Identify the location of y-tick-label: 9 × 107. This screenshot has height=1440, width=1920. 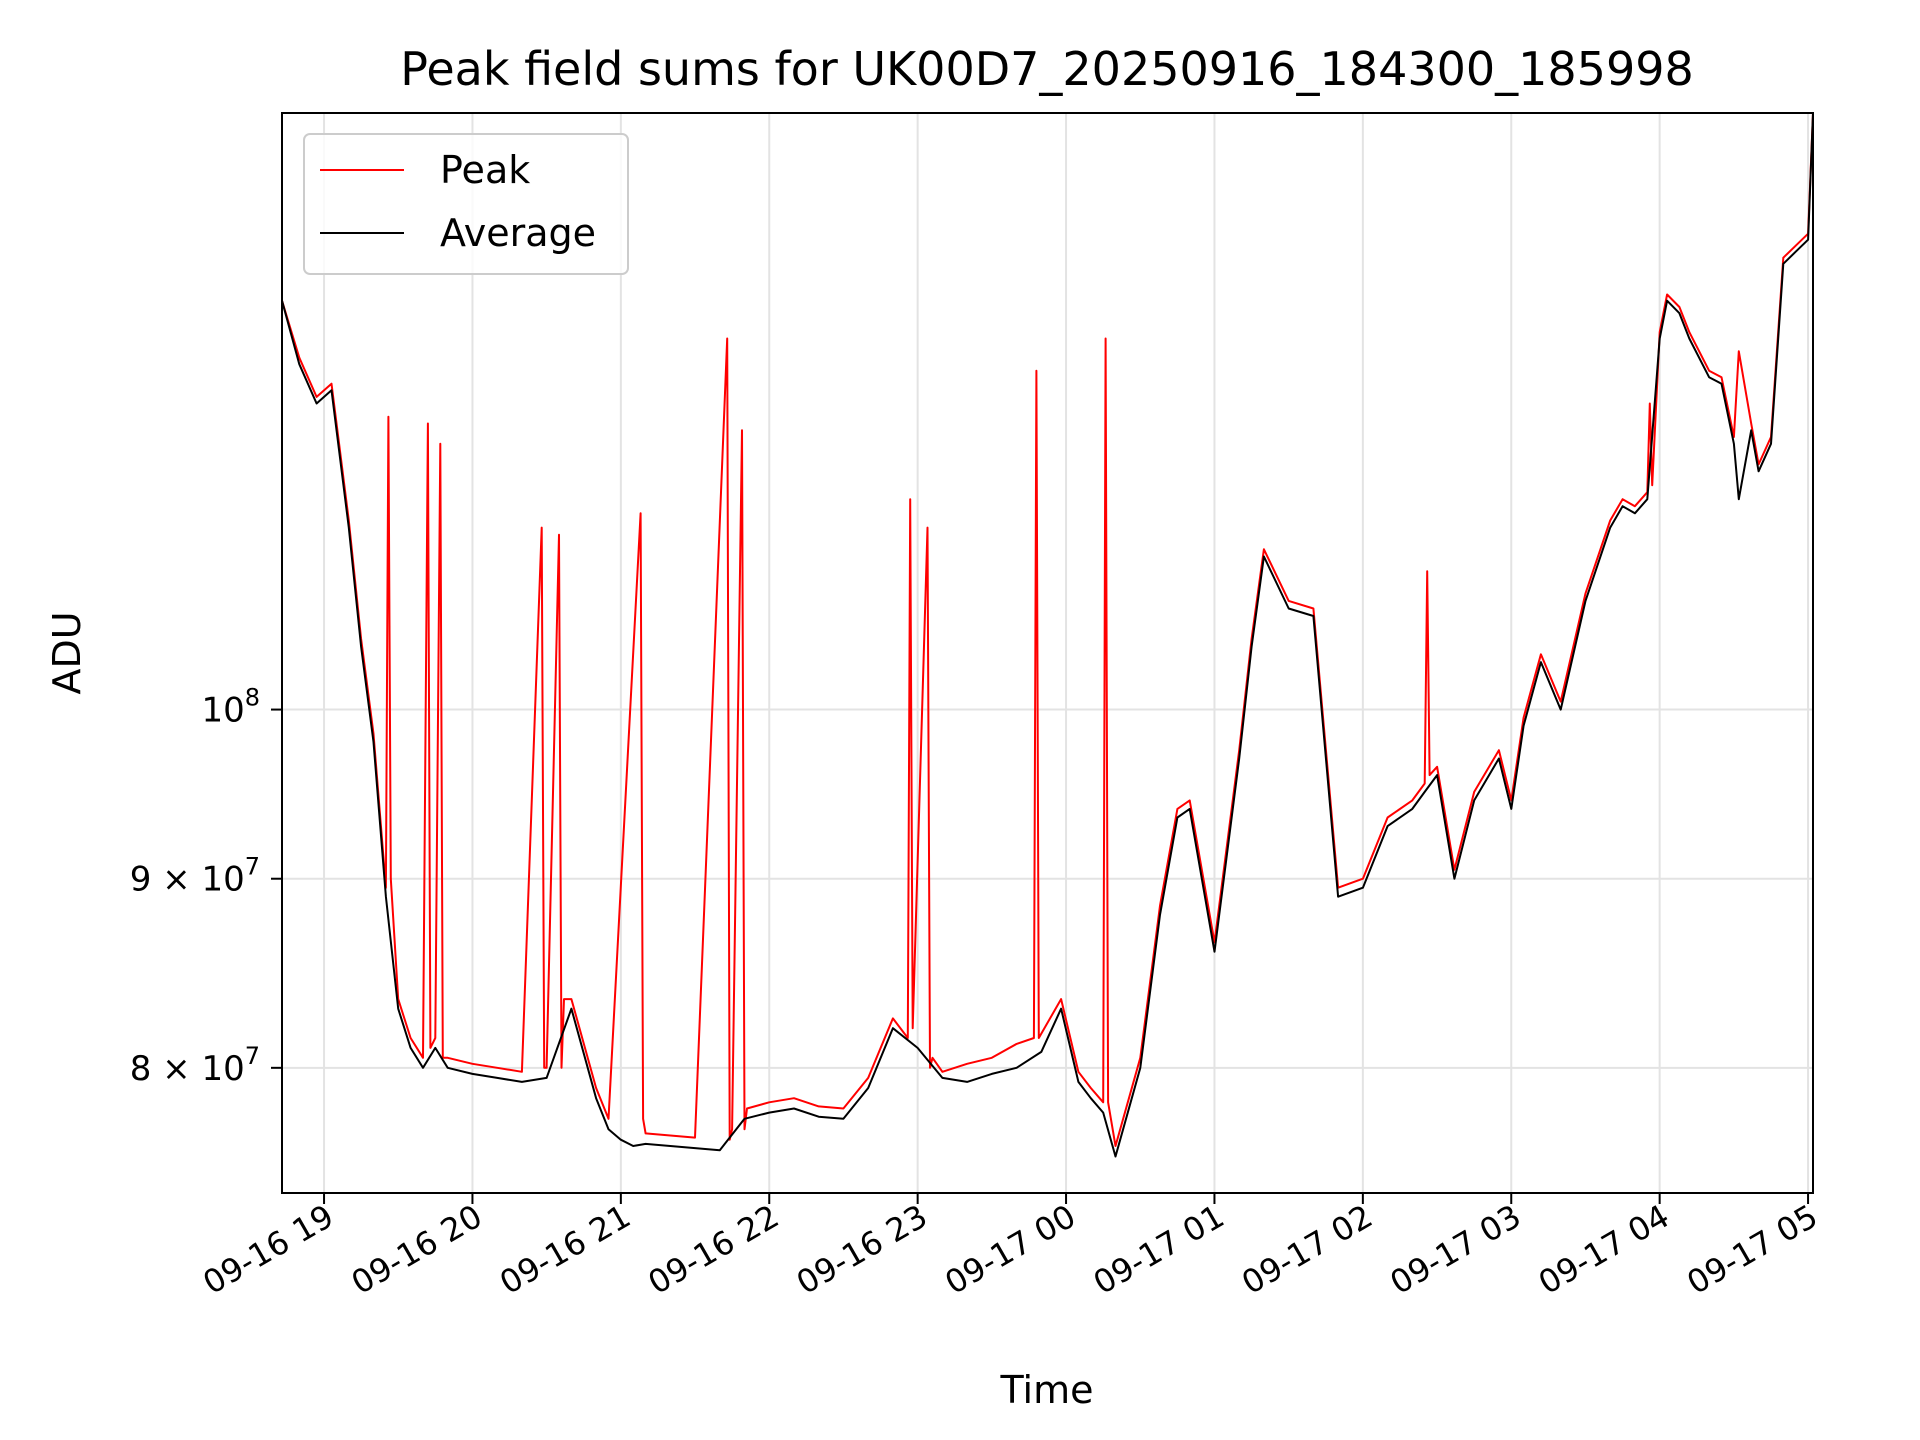
(195, 876).